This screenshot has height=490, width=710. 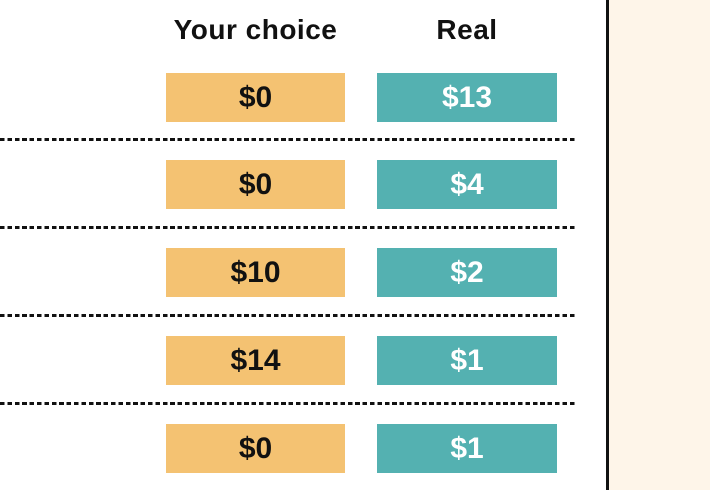 I want to click on real-badge-row-5: $1, so click(x=467, y=448).